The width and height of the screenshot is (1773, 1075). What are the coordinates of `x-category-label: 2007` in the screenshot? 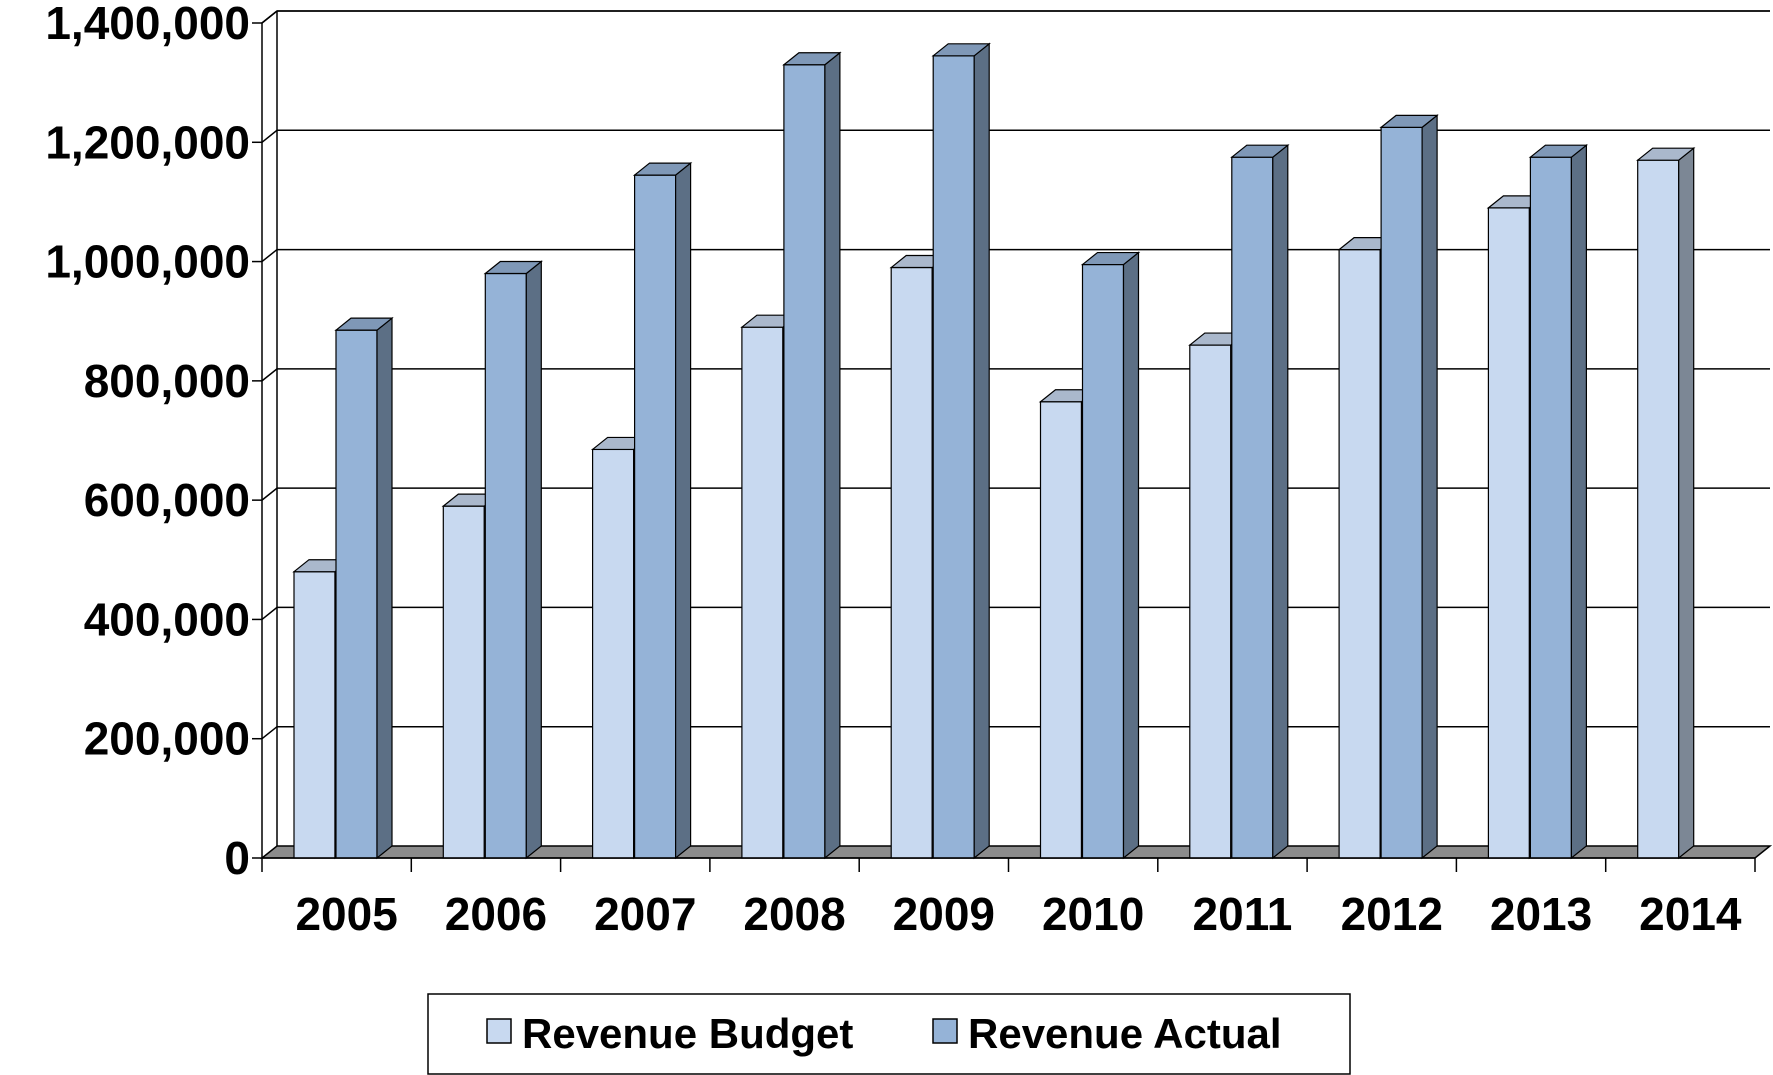 It's located at (645, 914).